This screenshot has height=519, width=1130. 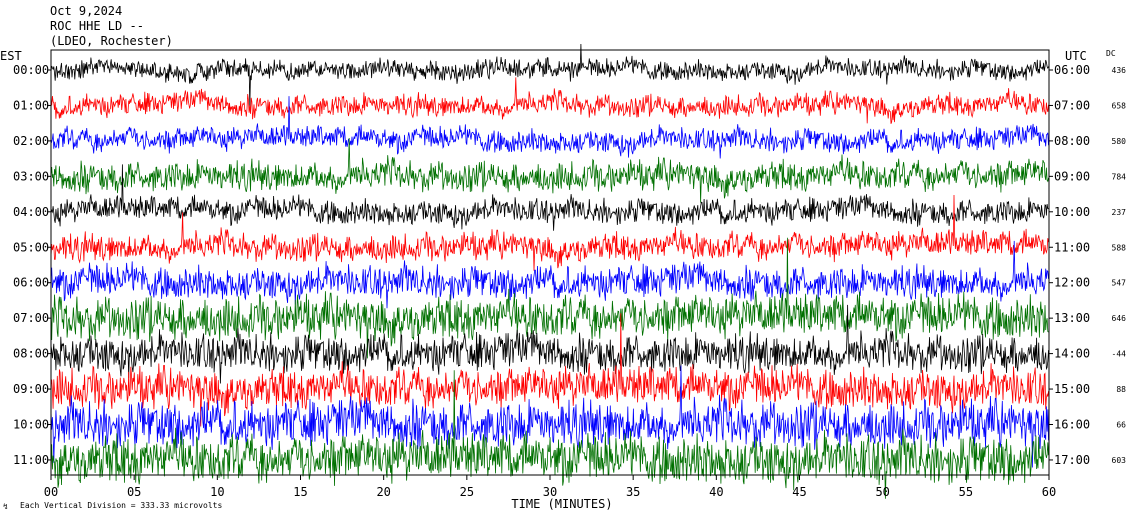 I want to click on row-dc-value: 646, so click(x=1119, y=318).